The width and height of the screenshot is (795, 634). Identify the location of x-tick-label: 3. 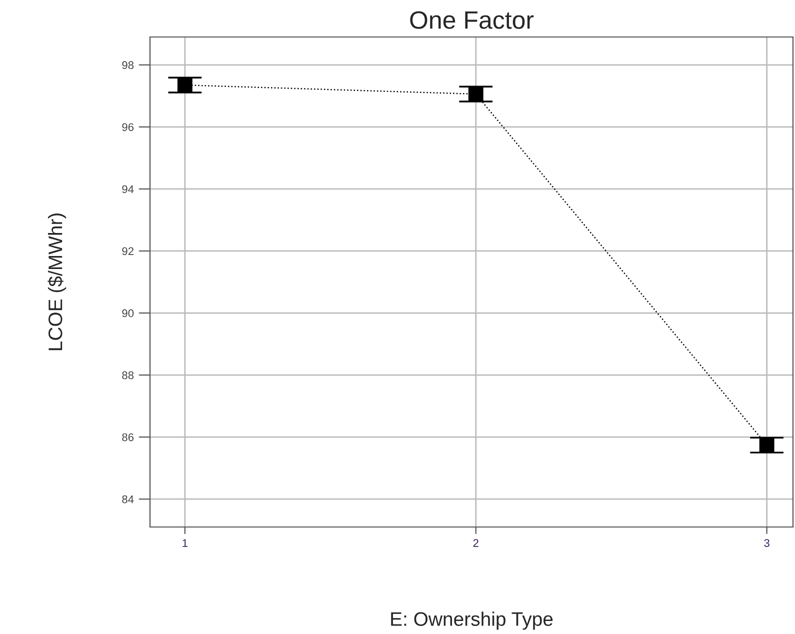
(767, 543).